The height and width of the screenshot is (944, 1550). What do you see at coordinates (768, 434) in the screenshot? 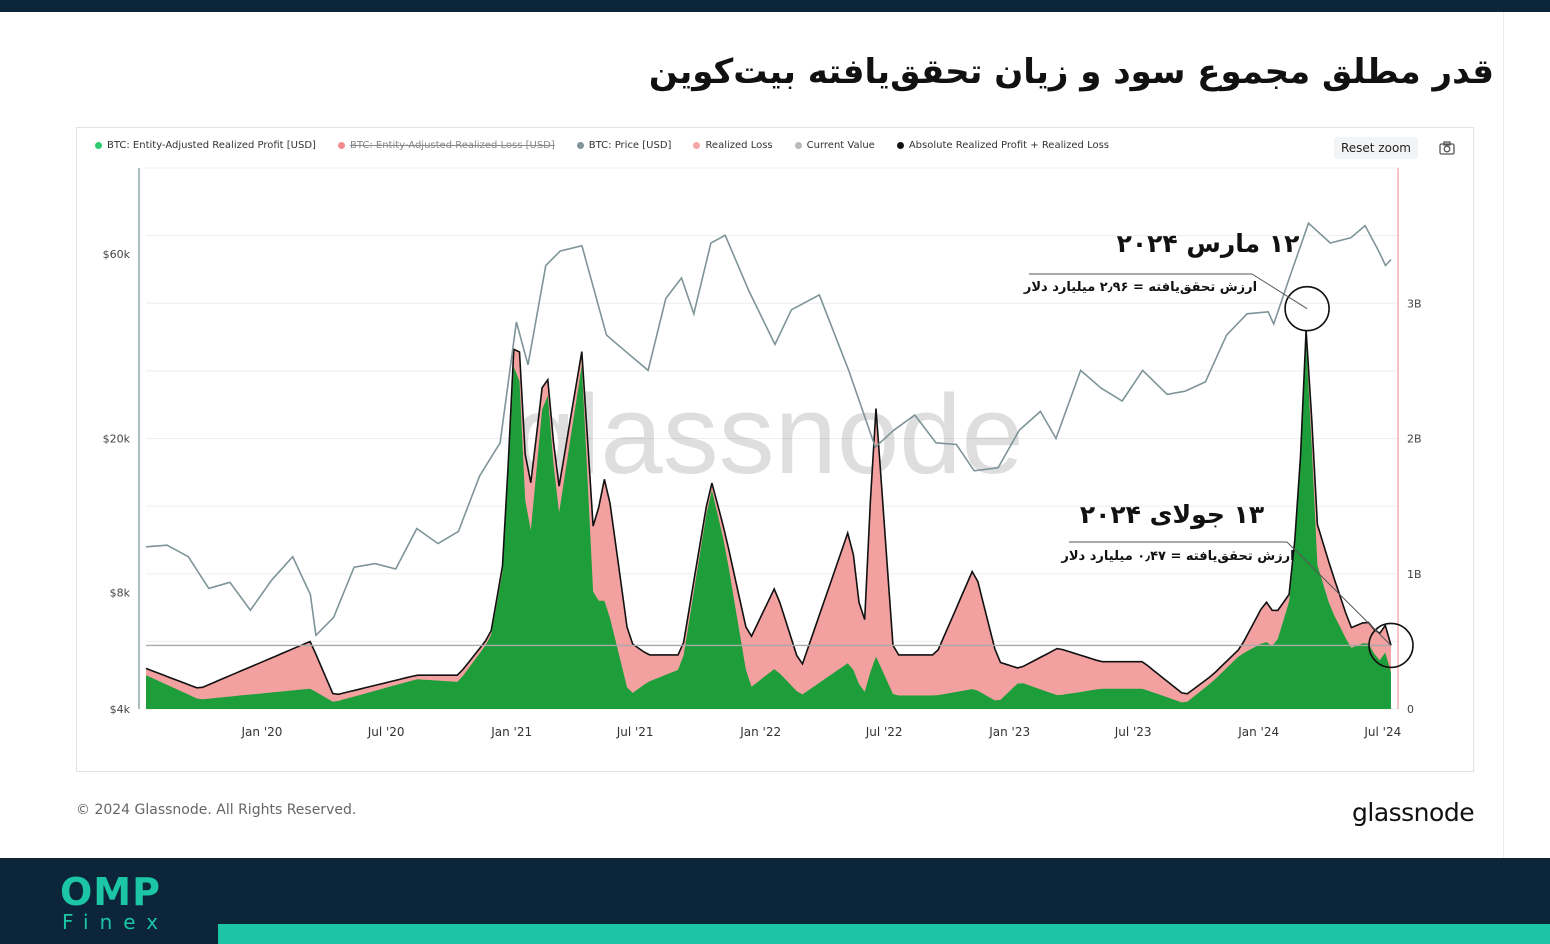
I see `watermark: glassnode` at bounding box center [768, 434].